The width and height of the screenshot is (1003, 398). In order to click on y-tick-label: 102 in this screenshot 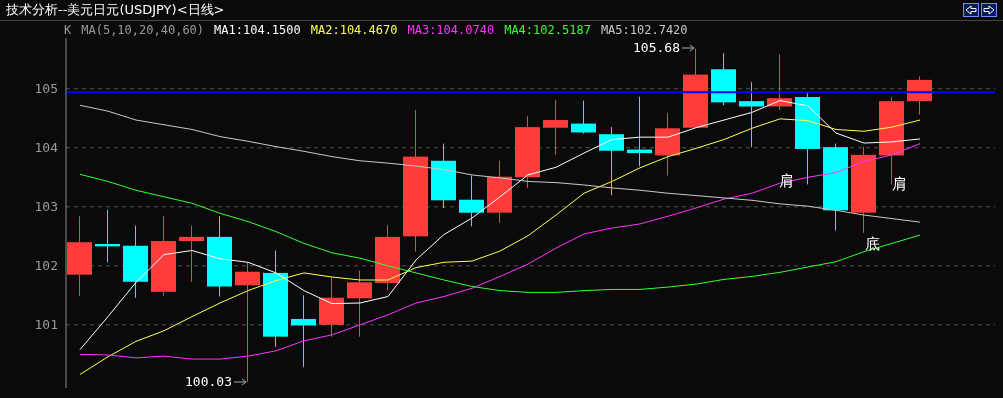, I will do `click(46, 266)`.